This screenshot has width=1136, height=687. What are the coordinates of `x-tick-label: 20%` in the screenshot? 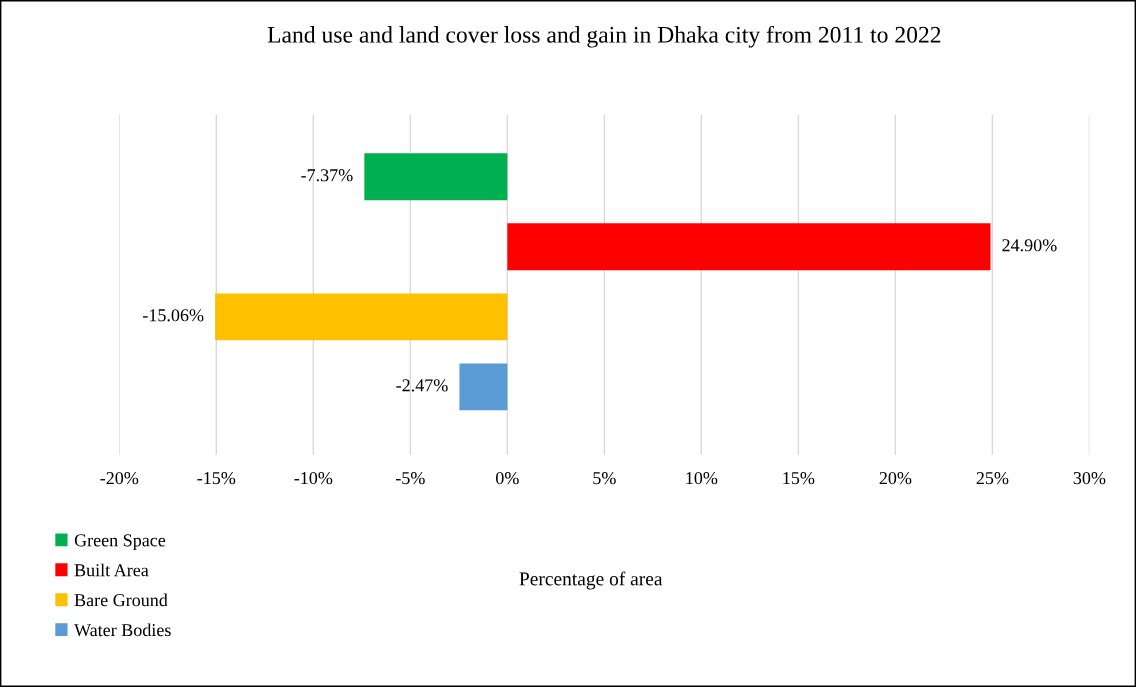 It's located at (895, 478).